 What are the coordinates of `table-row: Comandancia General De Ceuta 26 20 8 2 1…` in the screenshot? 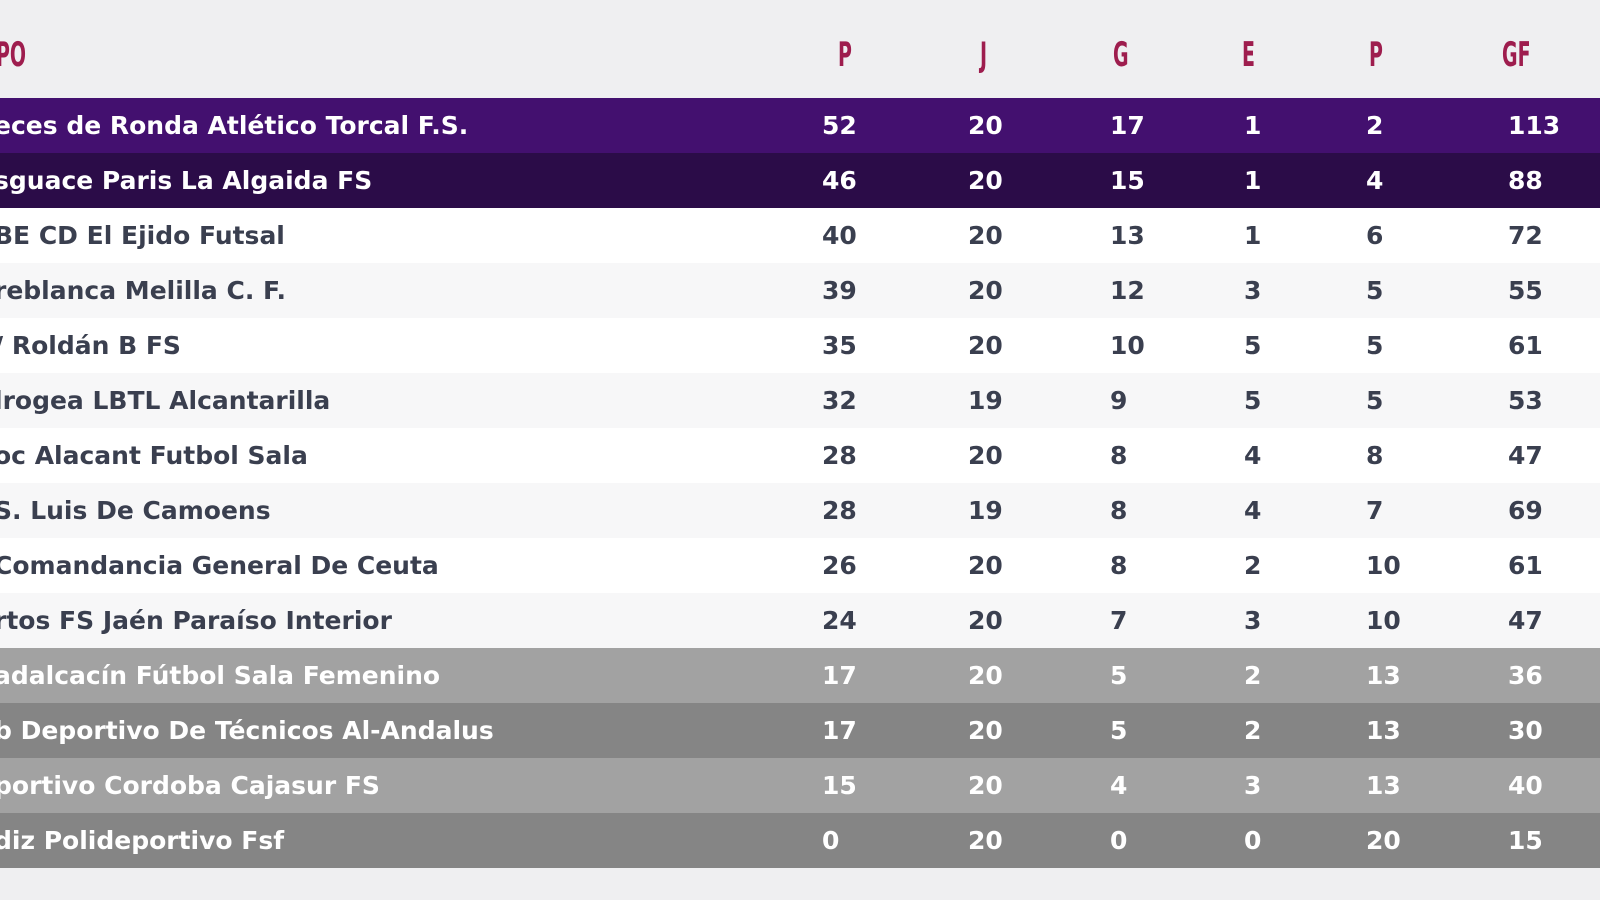 It's located at (800, 565).